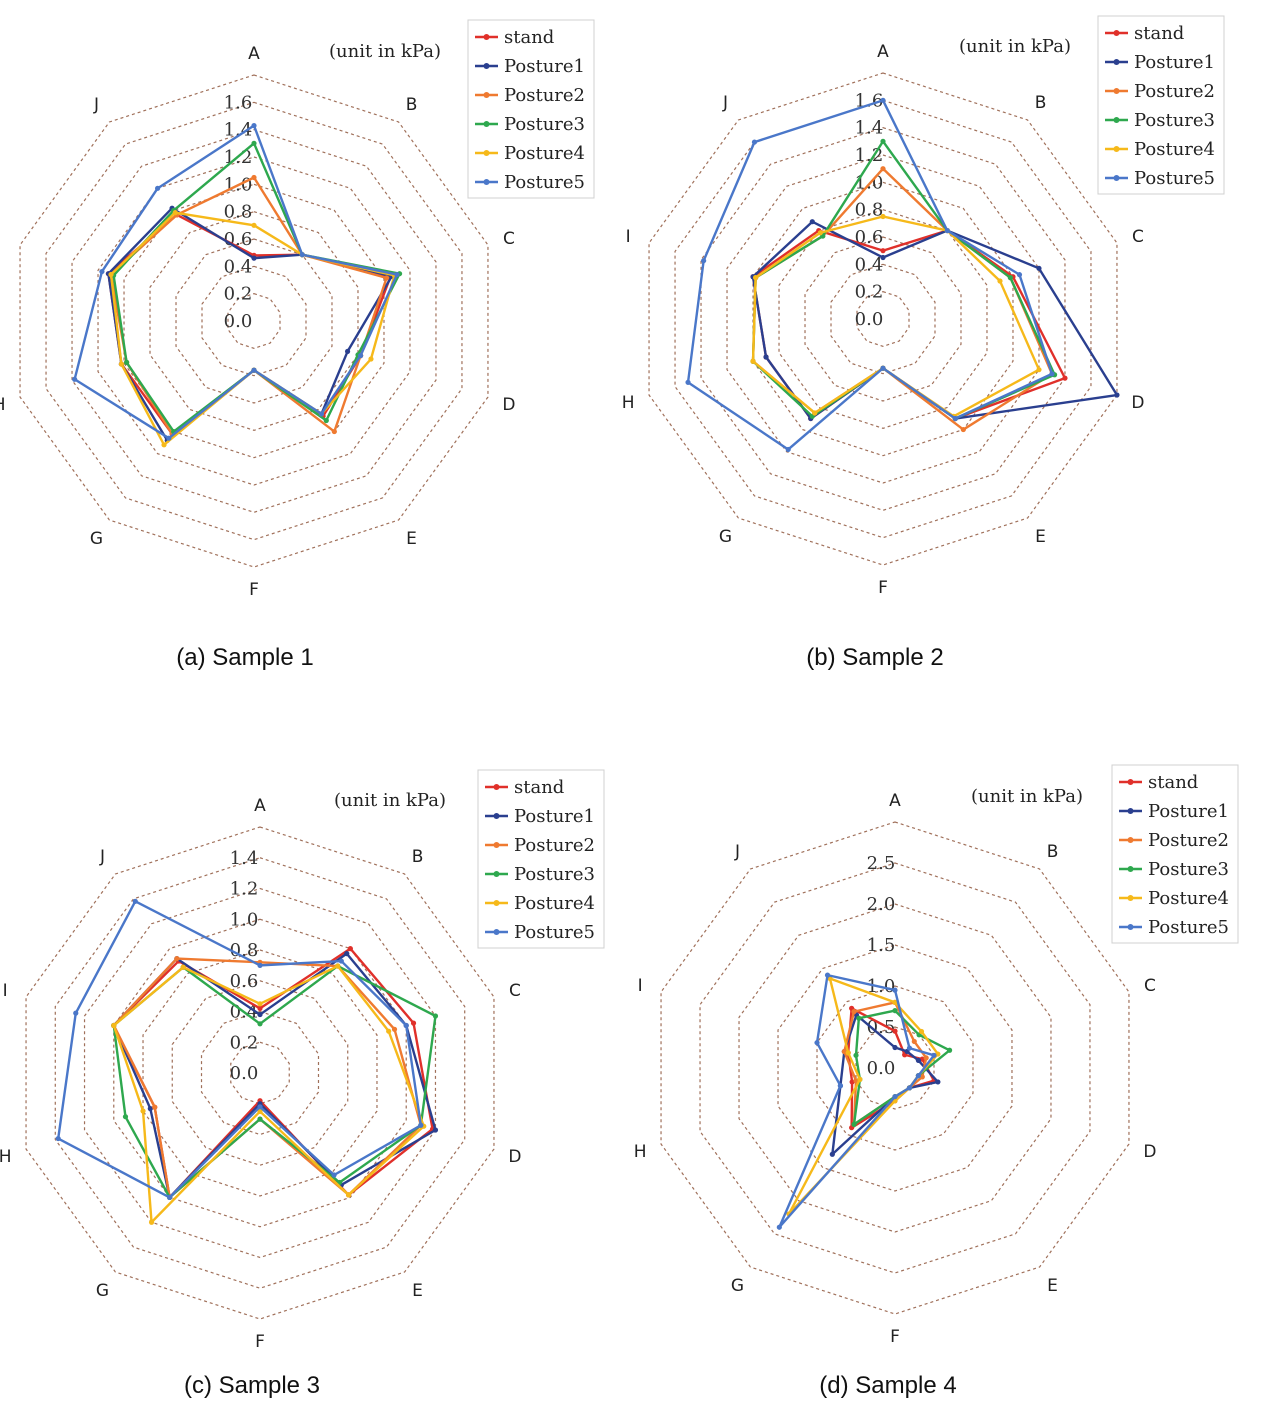 This screenshot has width=1280, height=1419. Describe the element at coordinates (881, 863) in the screenshot. I see `tick-label: 2.5` at that location.